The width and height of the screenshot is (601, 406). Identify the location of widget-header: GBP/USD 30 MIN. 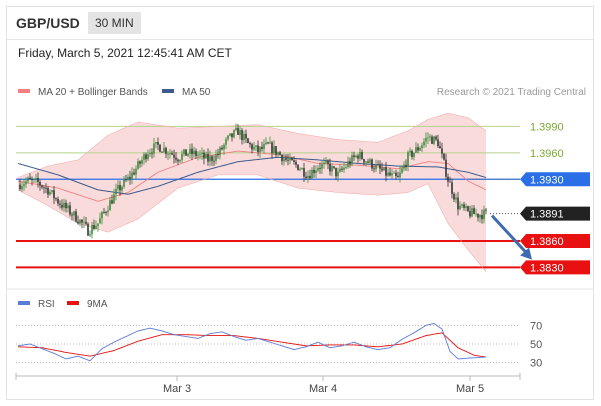
(300, 23).